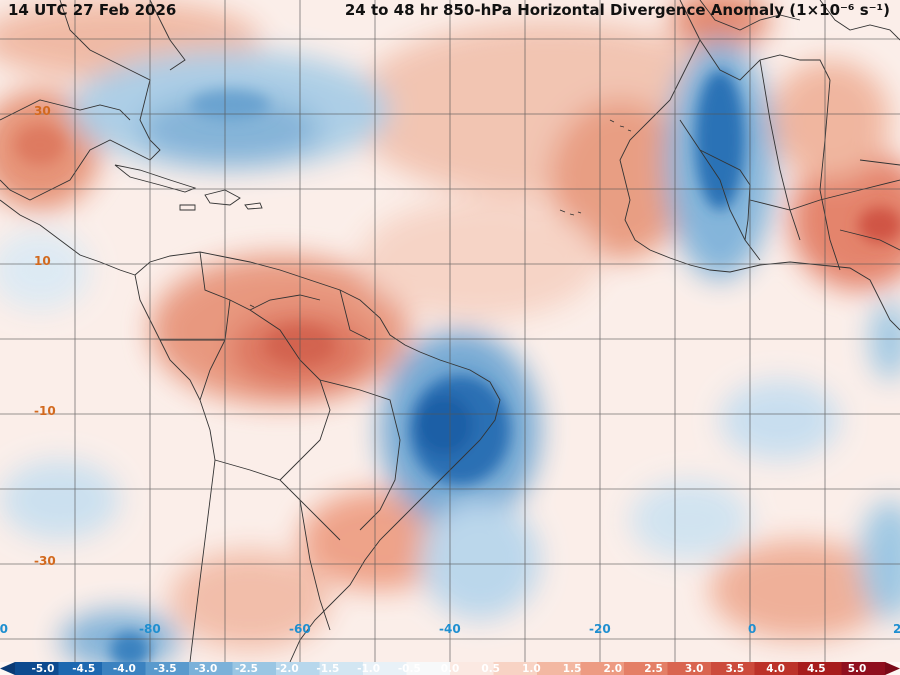  Describe the element at coordinates (896, 629) in the screenshot. I see `lon-label-20: 20` at that location.